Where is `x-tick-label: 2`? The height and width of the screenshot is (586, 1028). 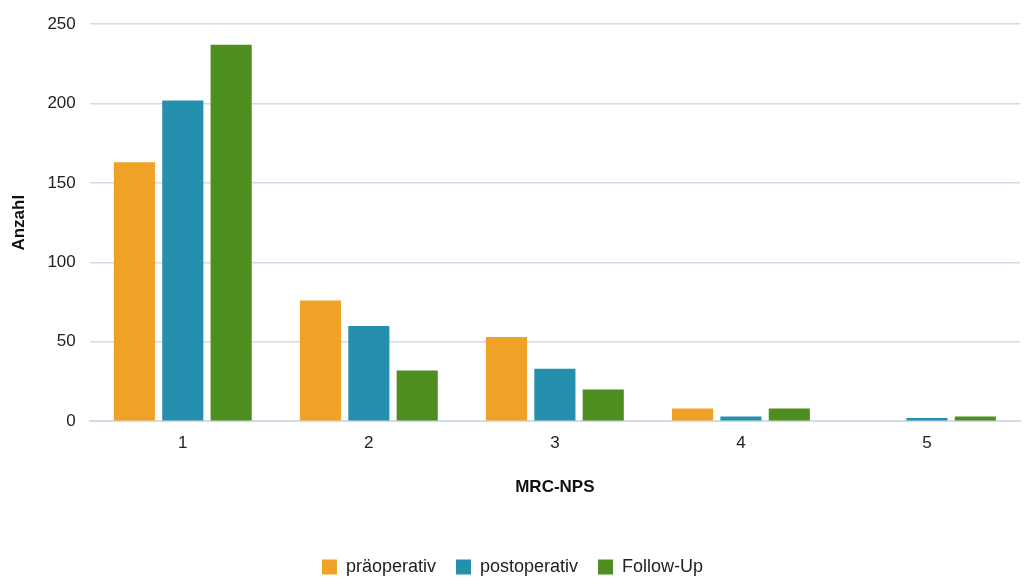
x-tick-label: 2 is located at coordinates (369, 443).